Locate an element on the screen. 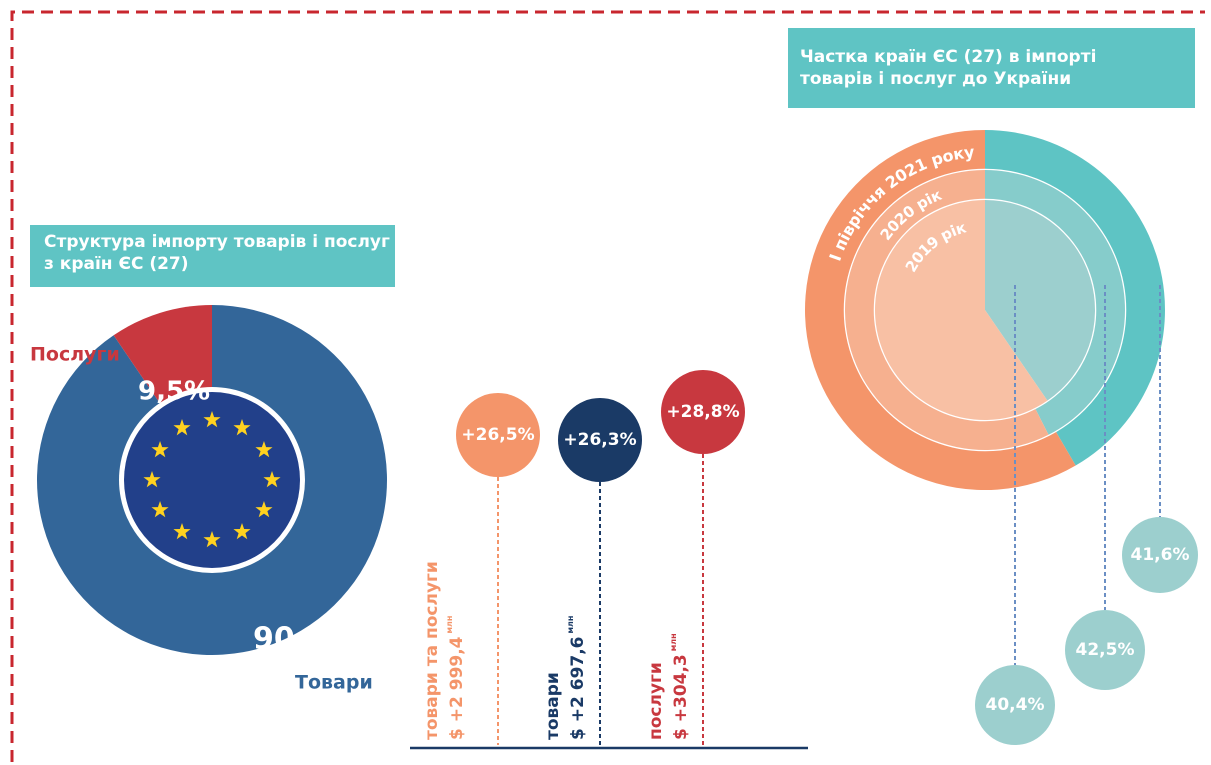 The width and height of the screenshot is (1211, 765). eu-flag is located at coordinates (212, 480).